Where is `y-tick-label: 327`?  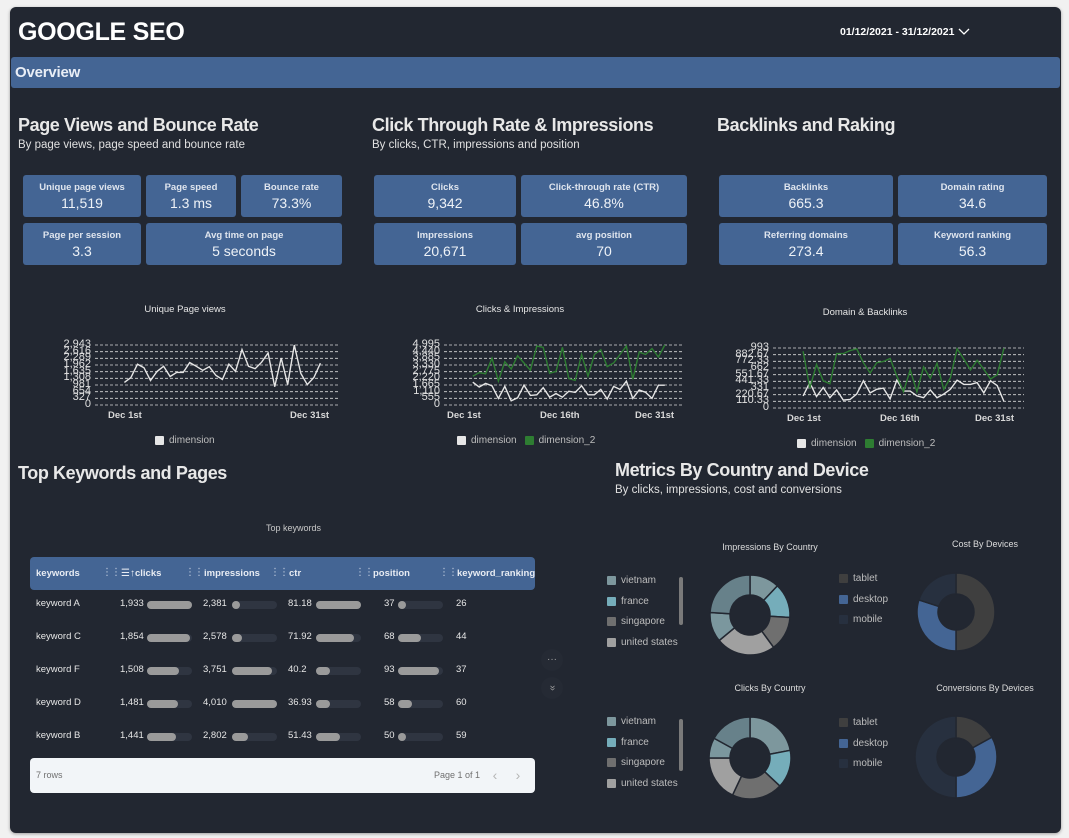
y-tick-label: 327 is located at coordinates (81, 397).